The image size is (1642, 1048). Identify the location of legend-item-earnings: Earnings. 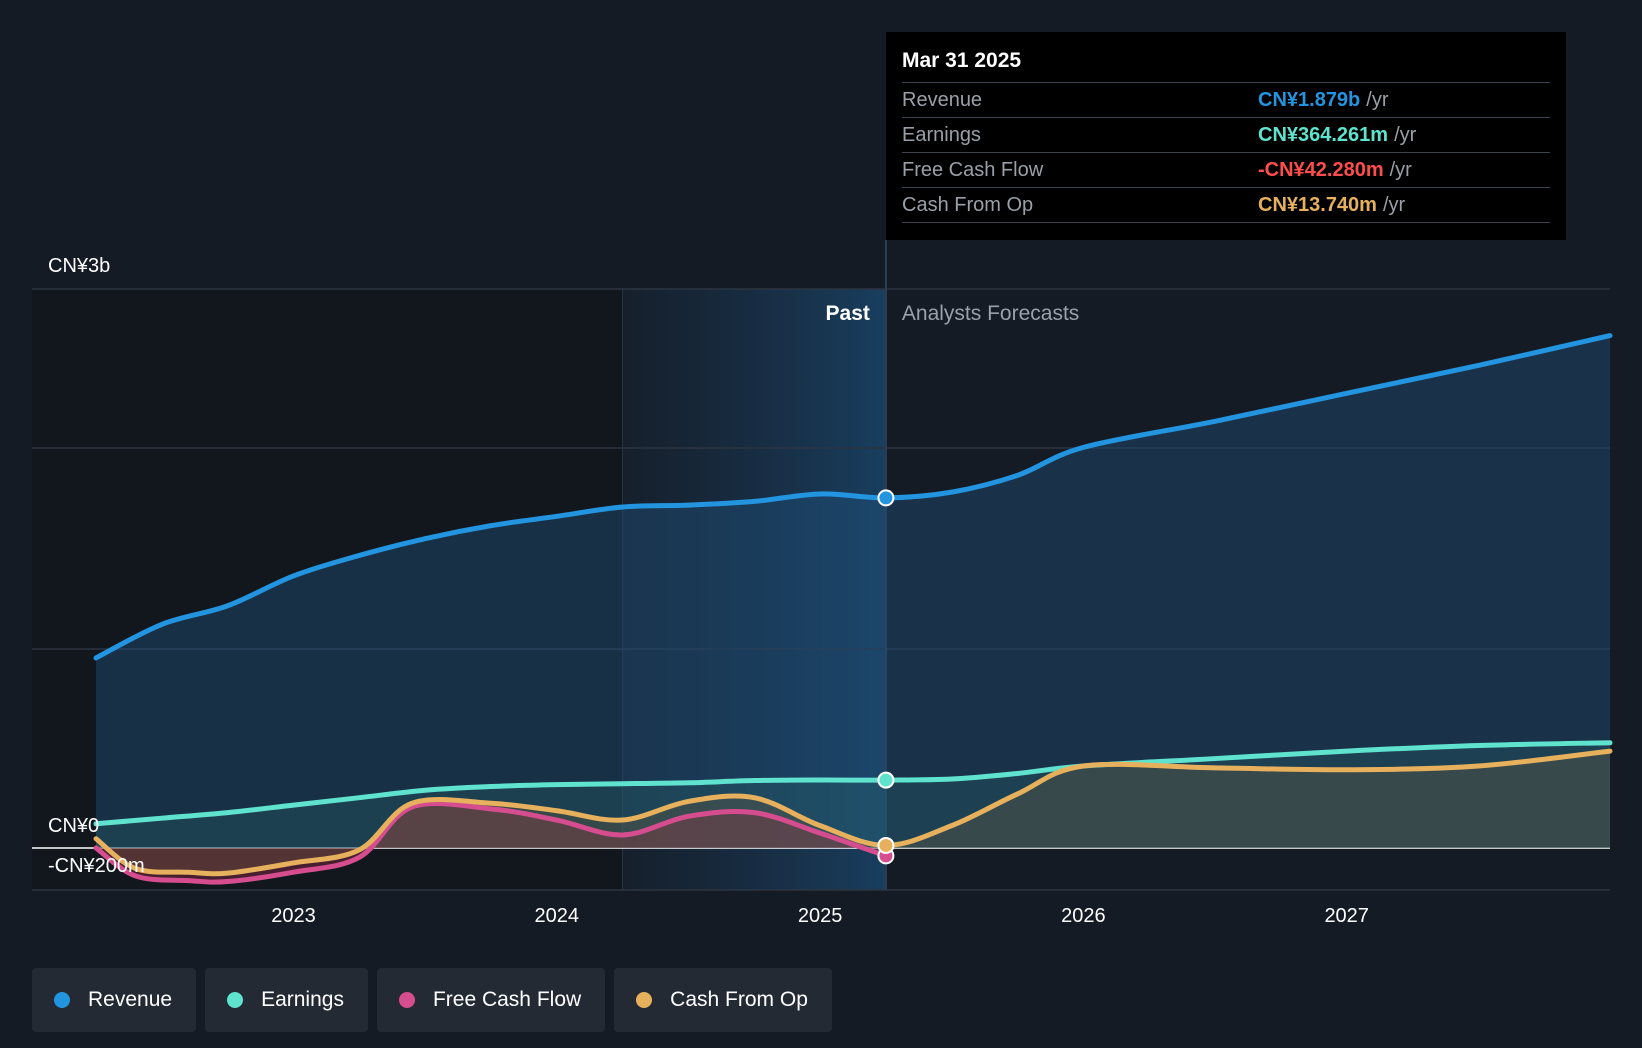
(286, 1000).